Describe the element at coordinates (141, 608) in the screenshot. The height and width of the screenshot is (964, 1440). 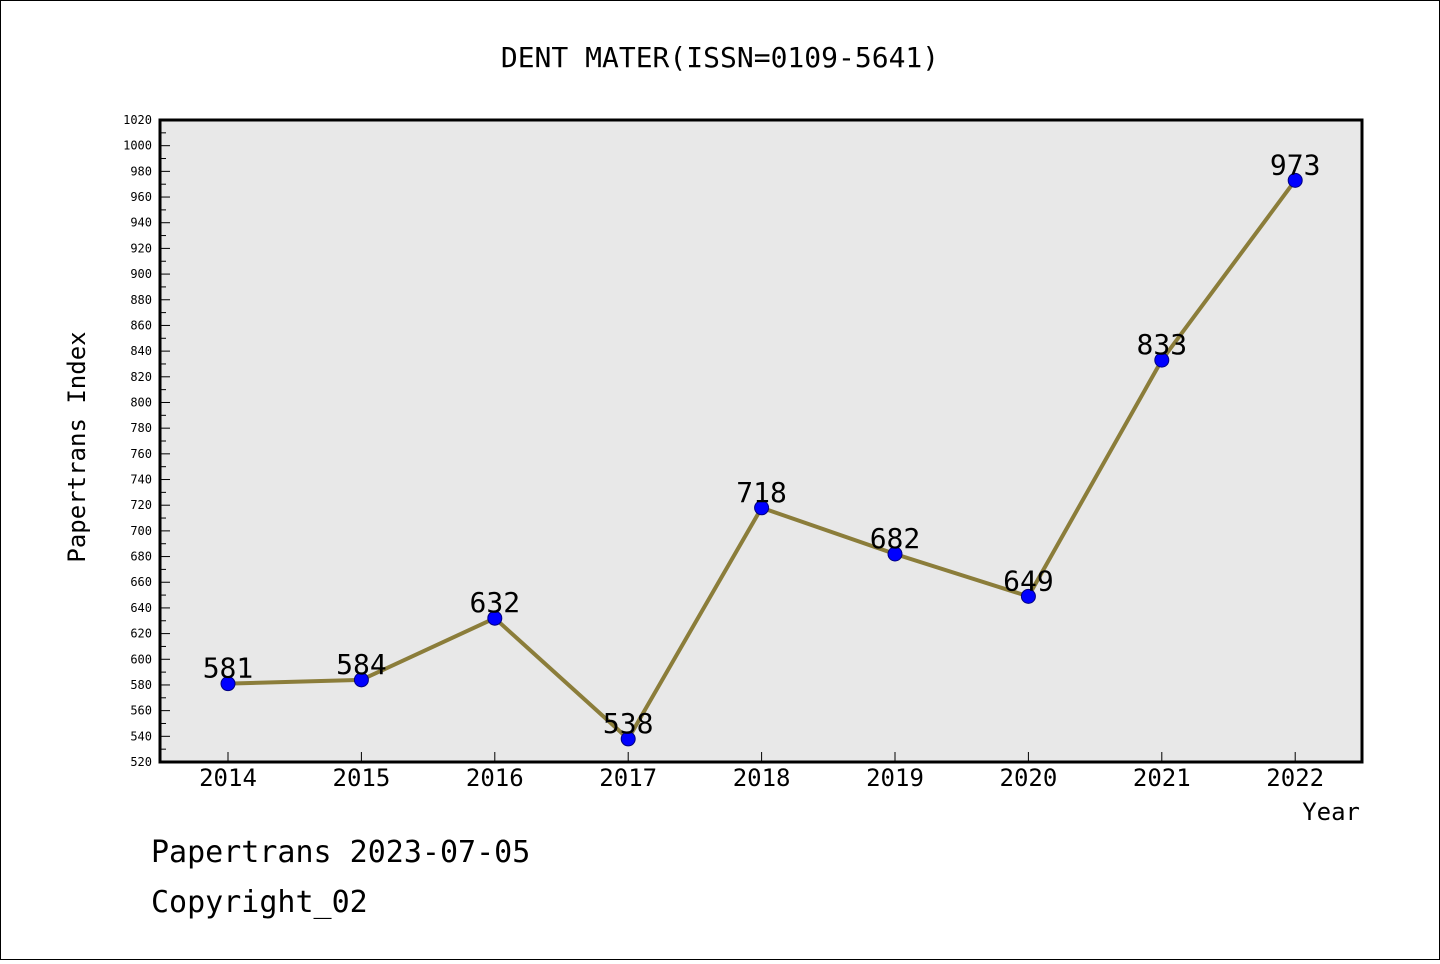
I see `y-tick-label: 640` at that location.